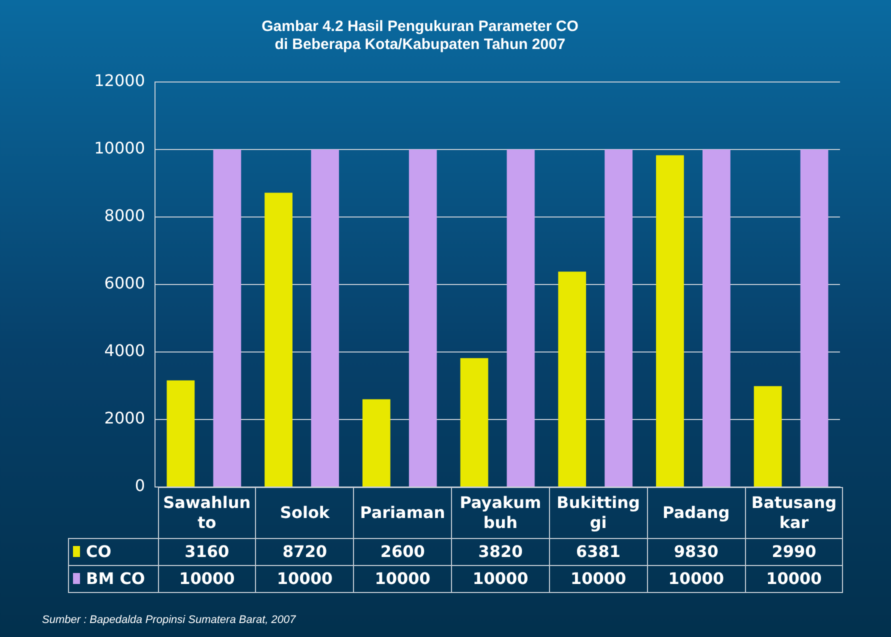 The image size is (891, 637). I want to click on data-label: 3820, so click(501, 552).